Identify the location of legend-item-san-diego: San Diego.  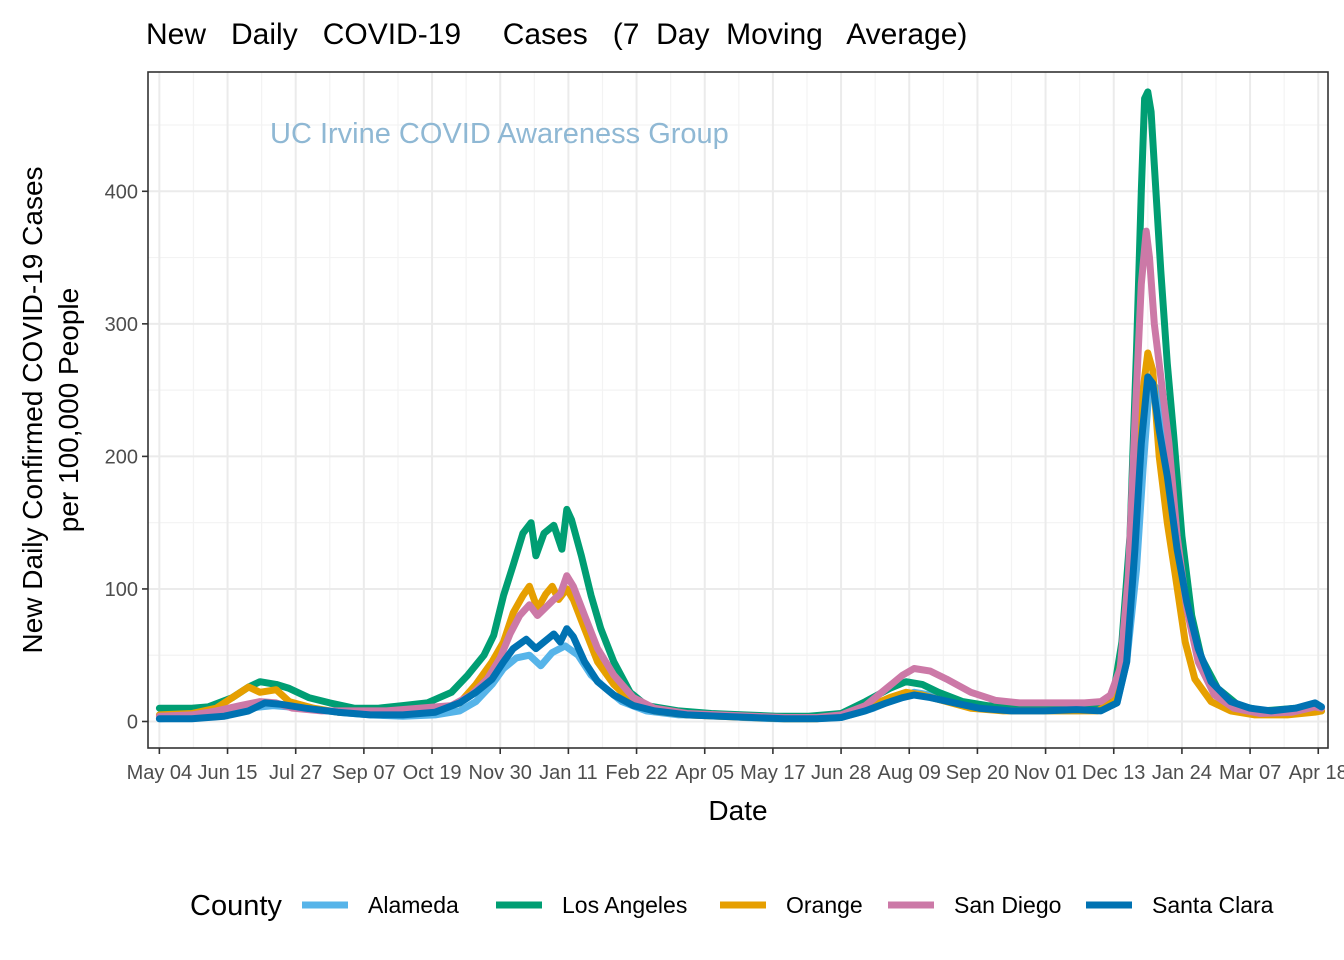
(974, 905).